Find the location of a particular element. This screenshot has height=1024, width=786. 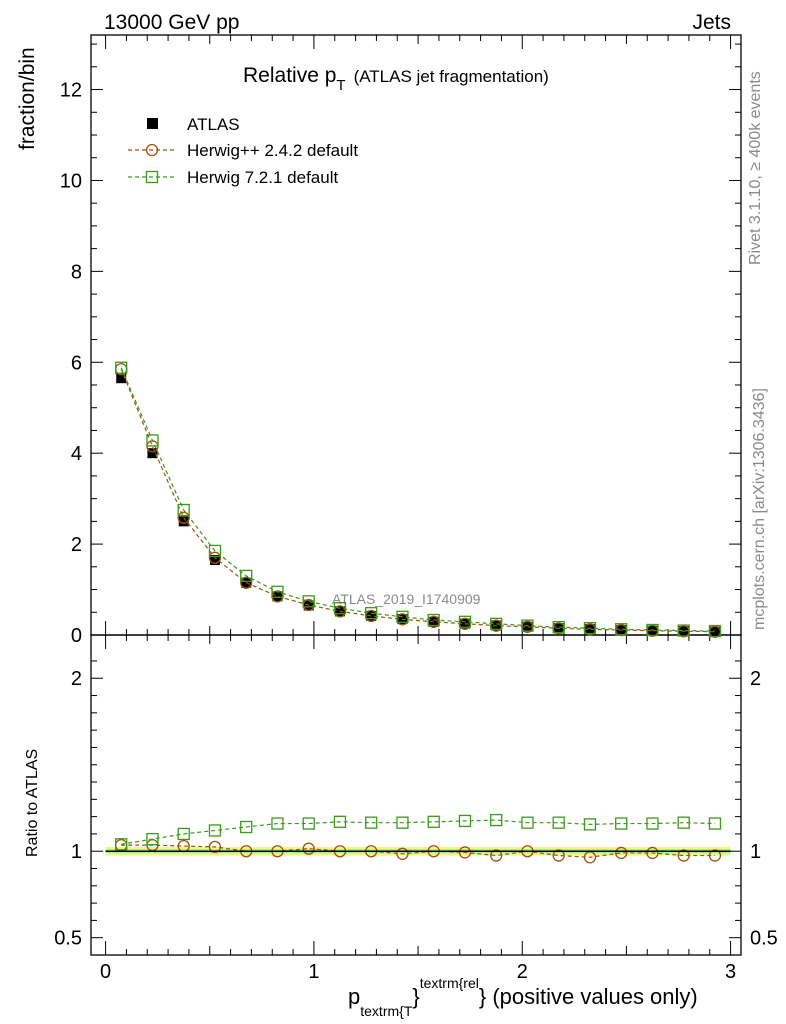

main-ytick-label: 12 is located at coordinates (71, 91).